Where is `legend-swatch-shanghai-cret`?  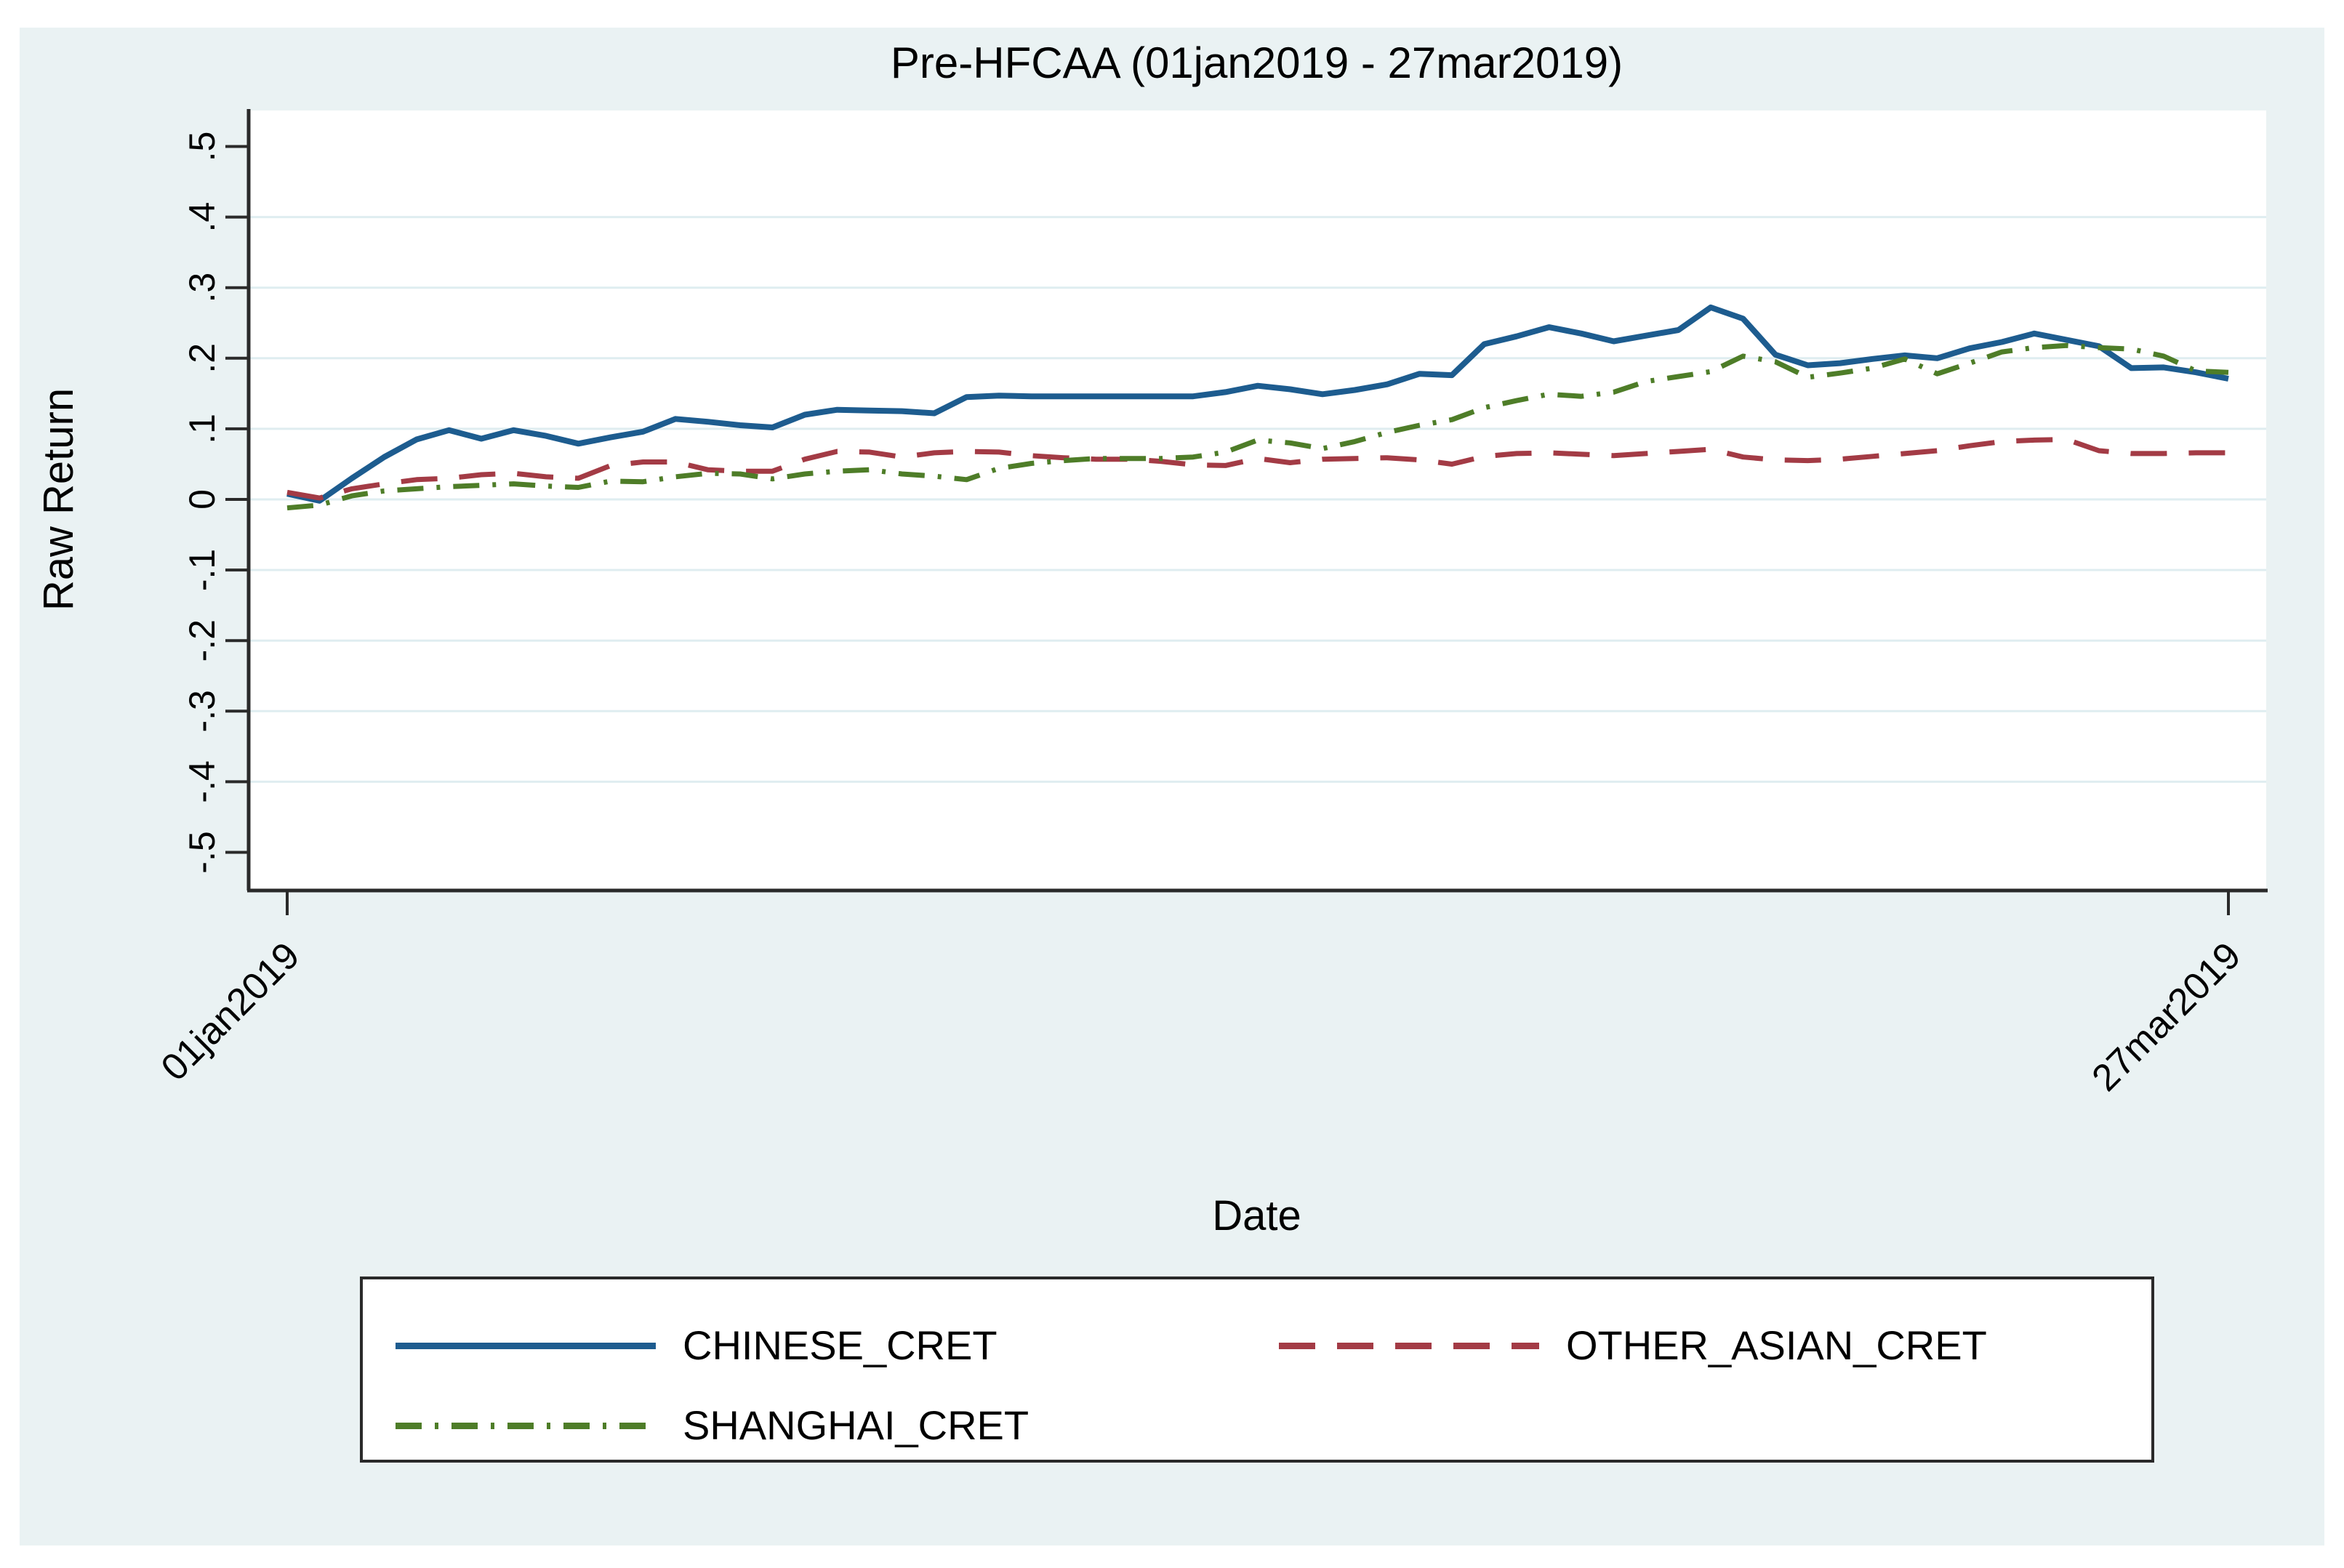
legend-swatch-shanghai-cret is located at coordinates (526, 1426).